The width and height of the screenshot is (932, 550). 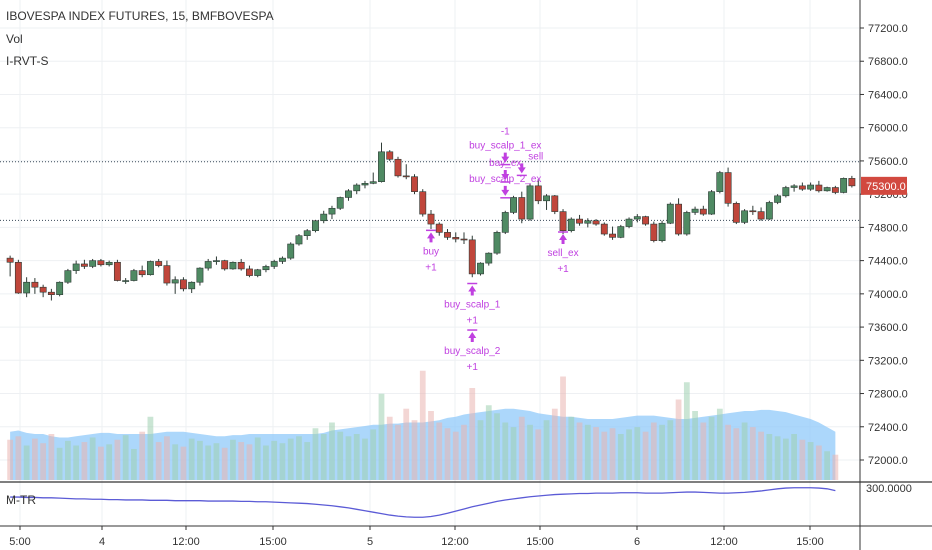 I want to click on price-tick-label: 72400.0, so click(x=888, y=428).